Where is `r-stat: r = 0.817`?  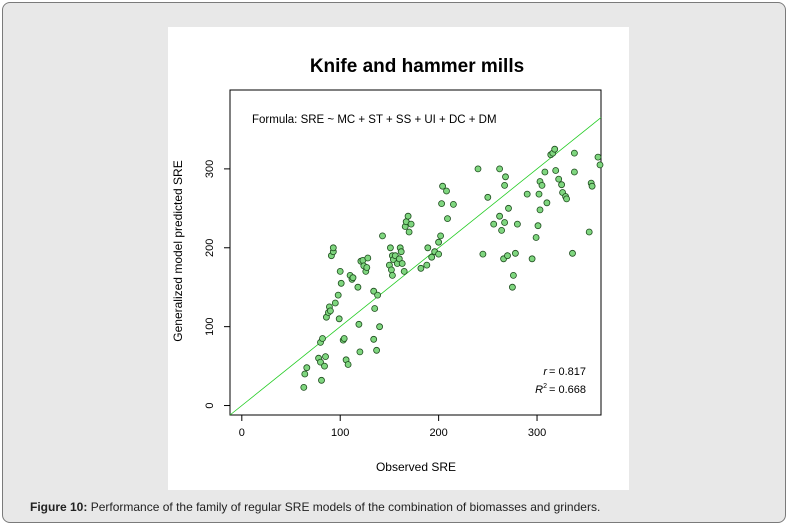 r-stat: r = 0.817 is located at coordinates (564, 372).